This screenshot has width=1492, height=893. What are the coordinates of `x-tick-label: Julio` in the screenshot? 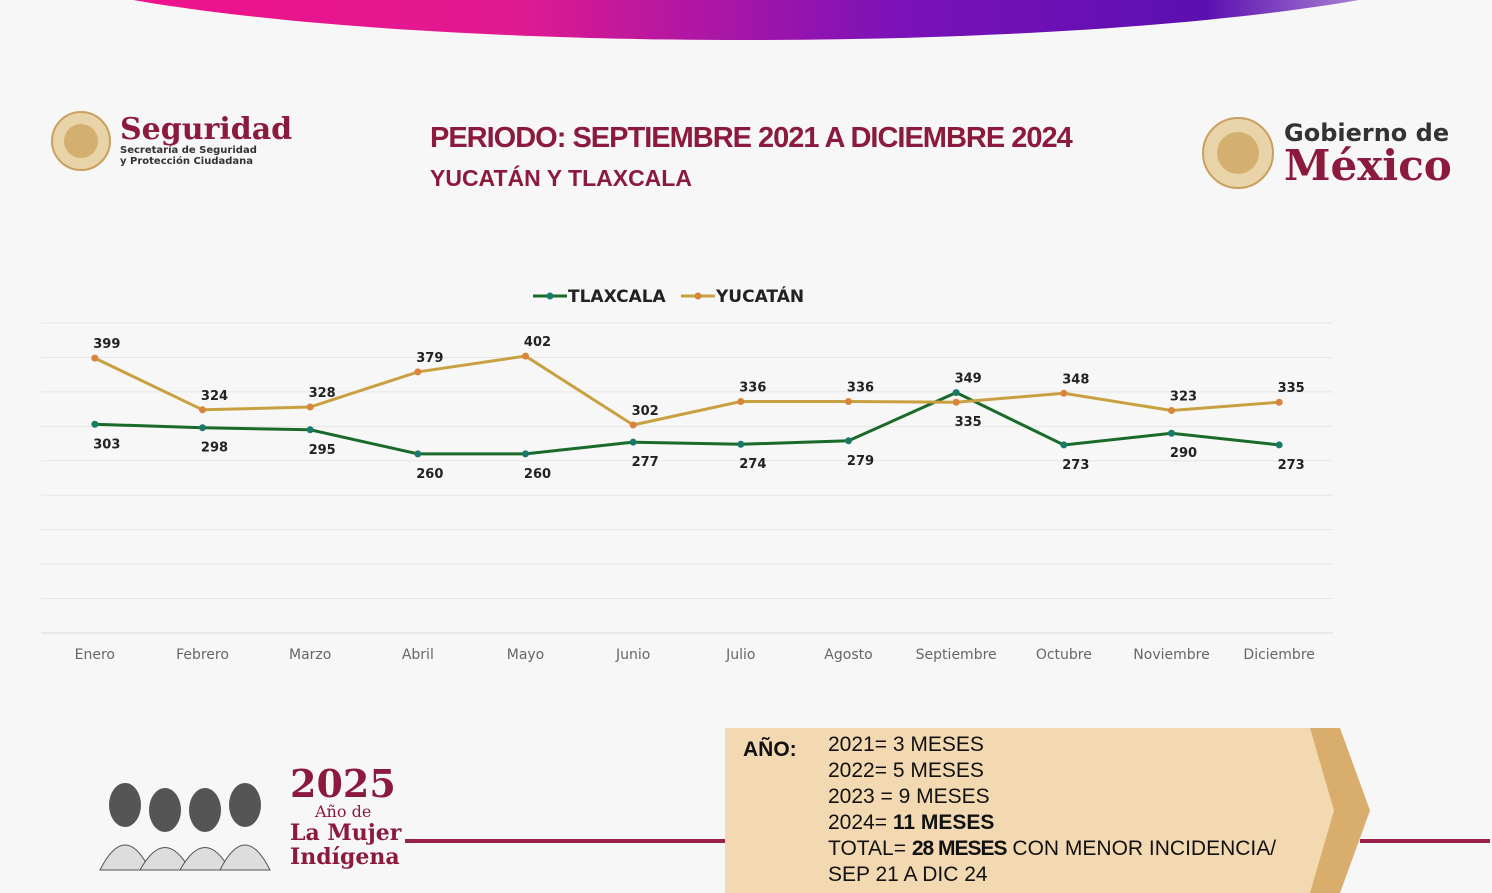 It's located at (740, 655).